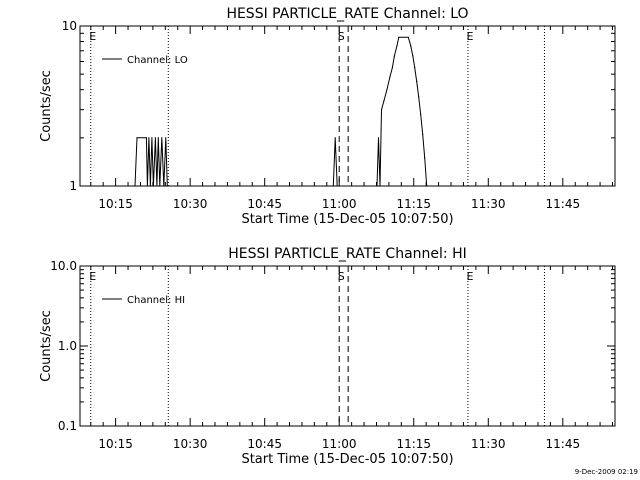  Describe the element at coordinates (63, 266) in the screenshot. I see `y-tick-label: 10.0` at that location.